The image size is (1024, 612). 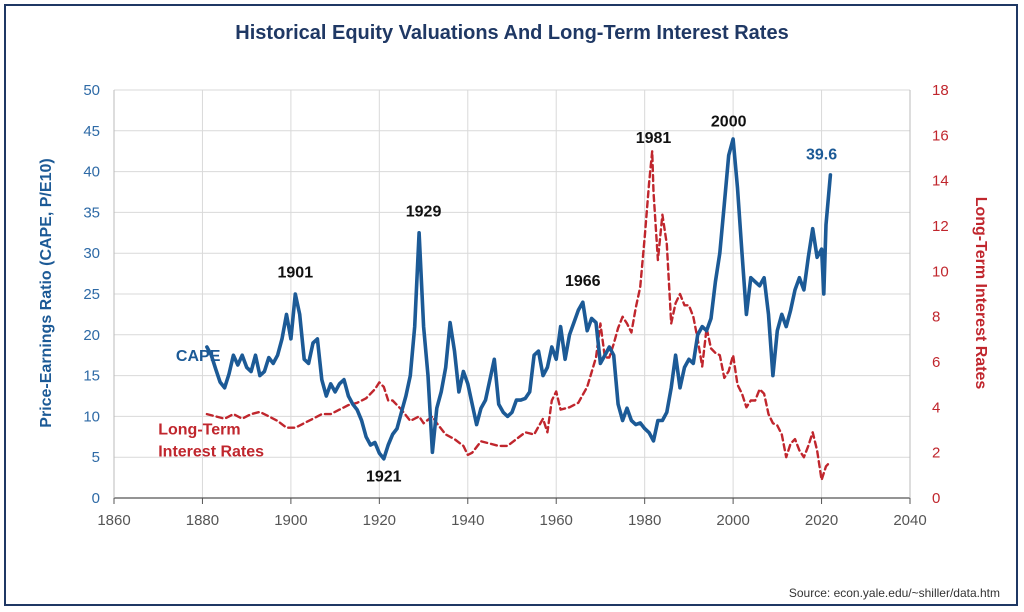 What do you see at coordinates (91, 172) in the screenshot?
I see `y-left-tick-label: 40` at bounding box center [91, 172].